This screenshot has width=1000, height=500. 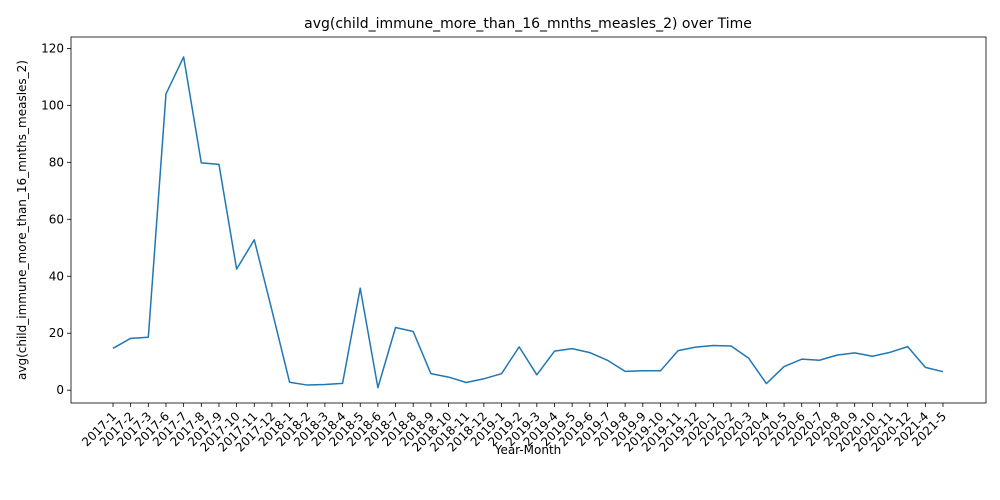 I want to click on y-tick-label: 20, so click(x=56, y=333).